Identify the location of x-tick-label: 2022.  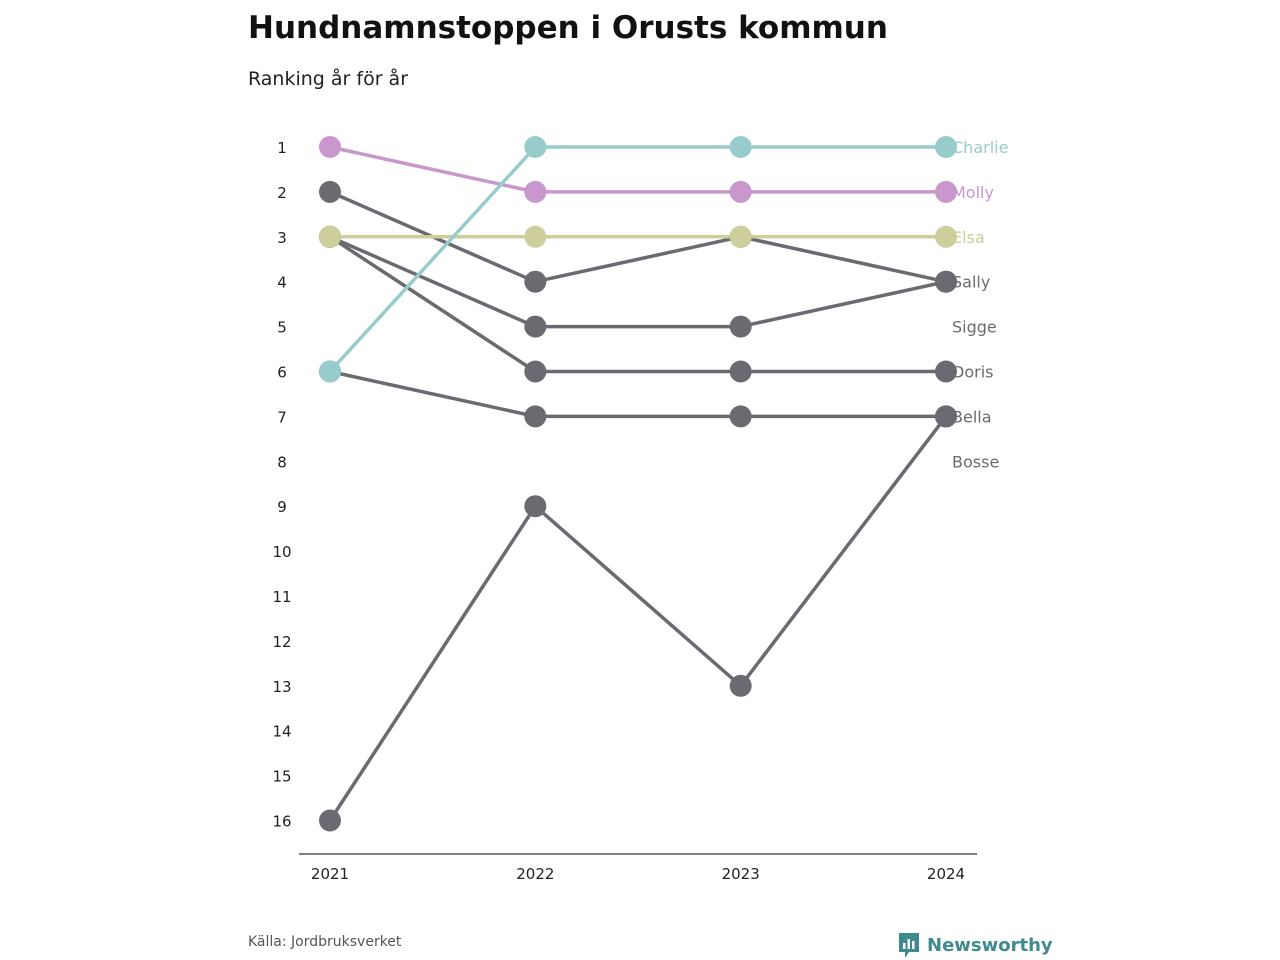
(535, 874).